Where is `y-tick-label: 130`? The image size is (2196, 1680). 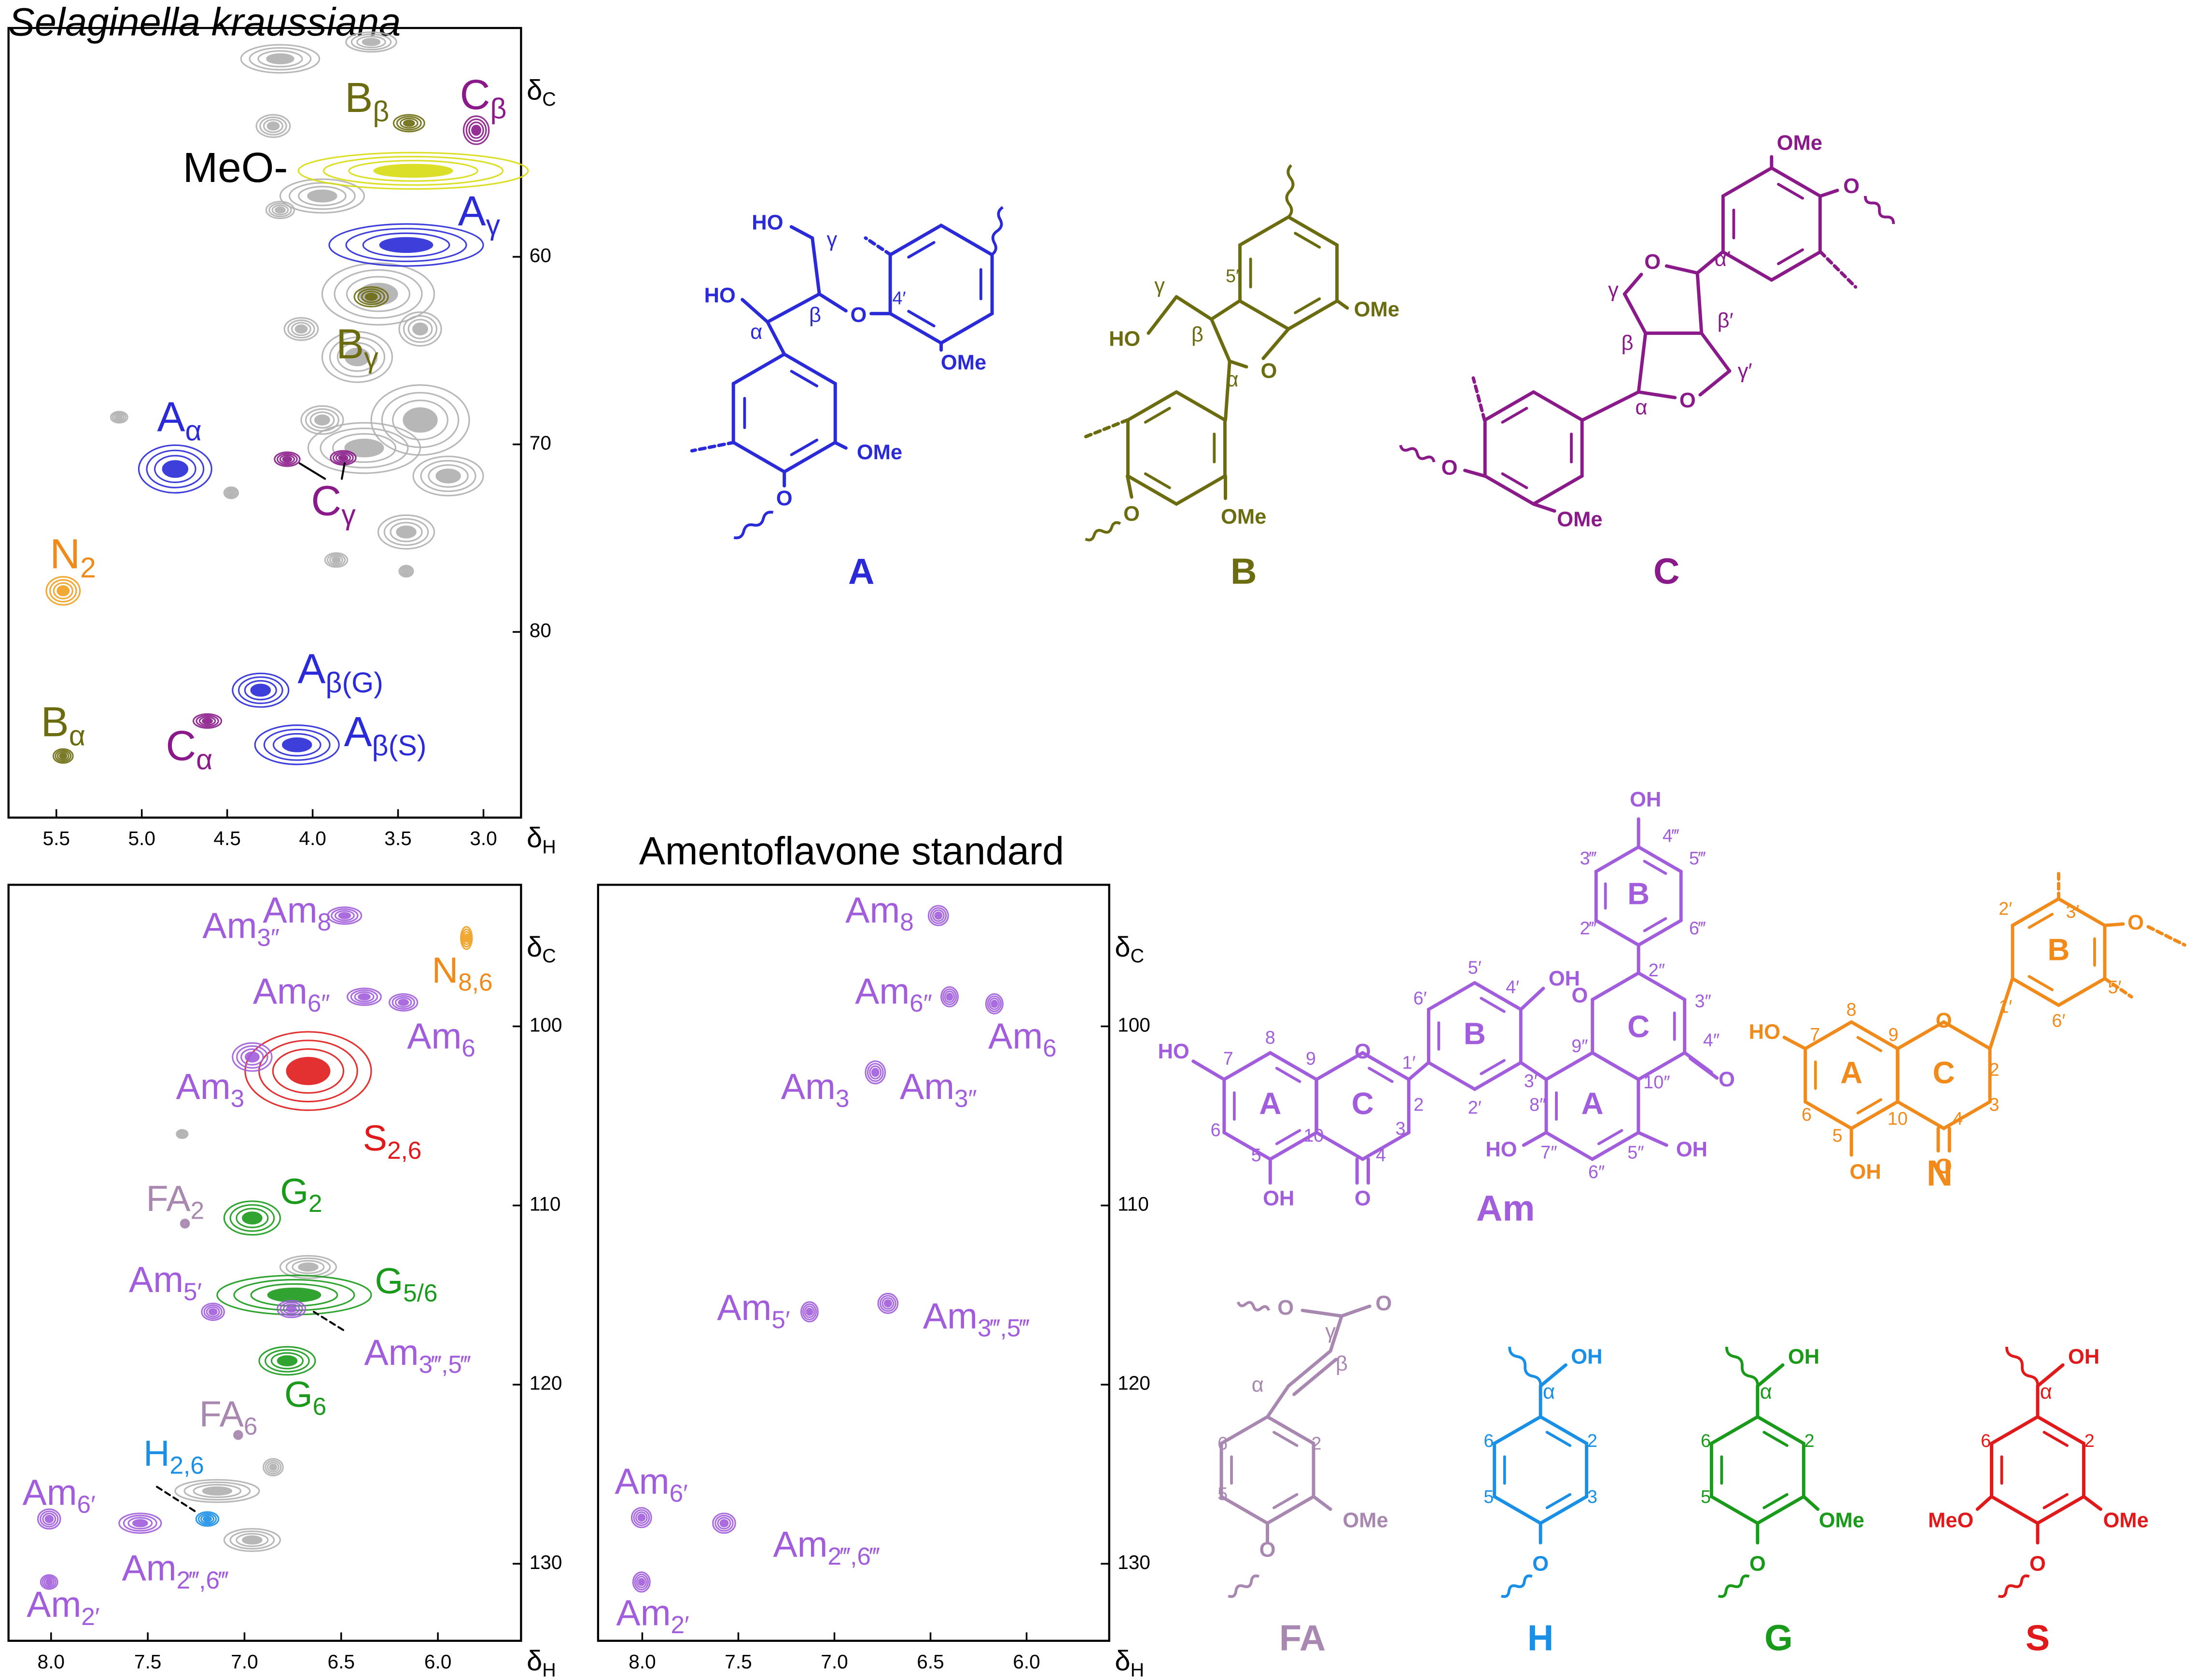 y-tick-label: 130 is located at coordinates (546, 1562).